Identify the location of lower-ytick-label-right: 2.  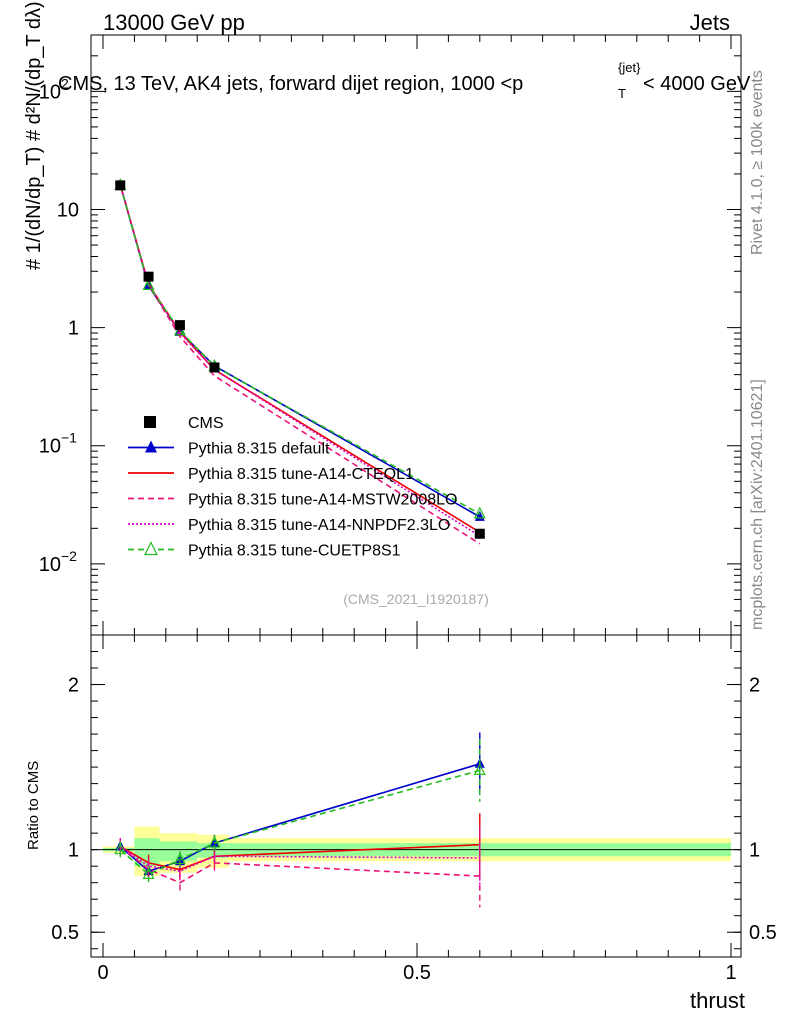
(754, 686).